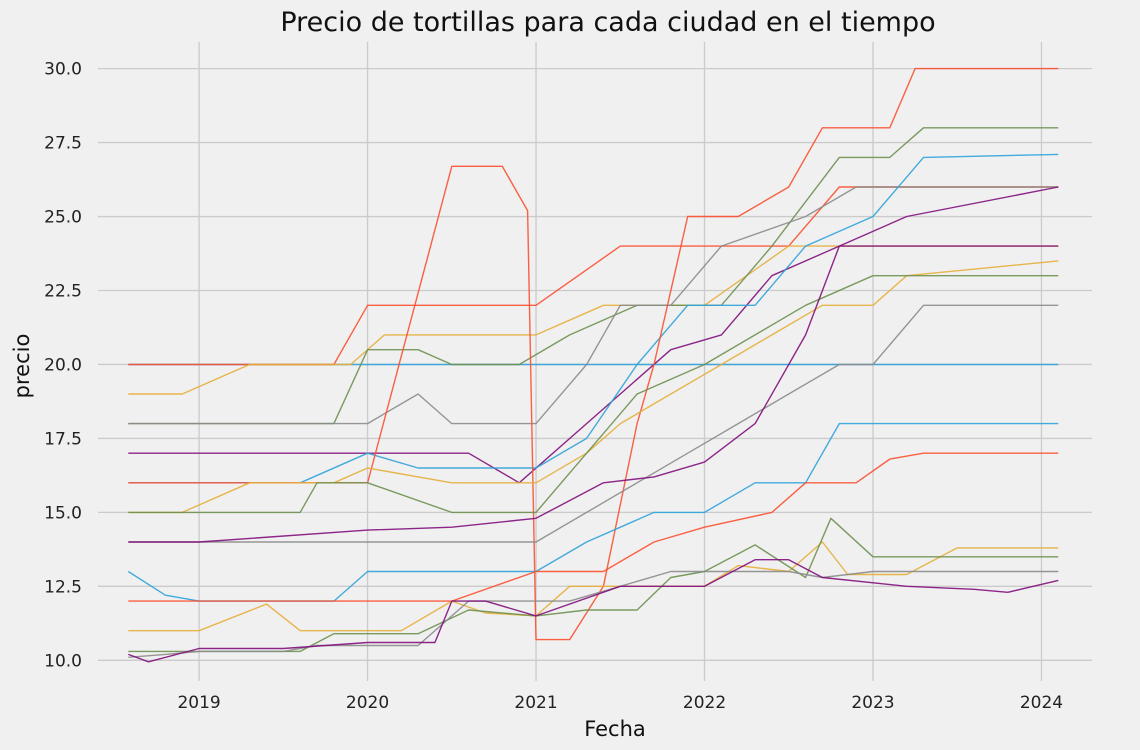 This screenshot has width=1140, height=750. I want to click on x-tick-label: 2022, so click(704, 703).